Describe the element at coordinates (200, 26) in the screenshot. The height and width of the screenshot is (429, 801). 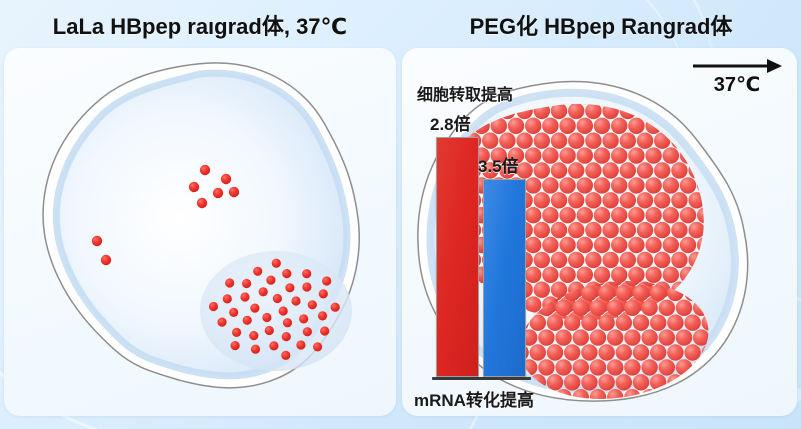
I see `left-panel-title: LaLa HBpep raıgrad体, 37℃` at that location.